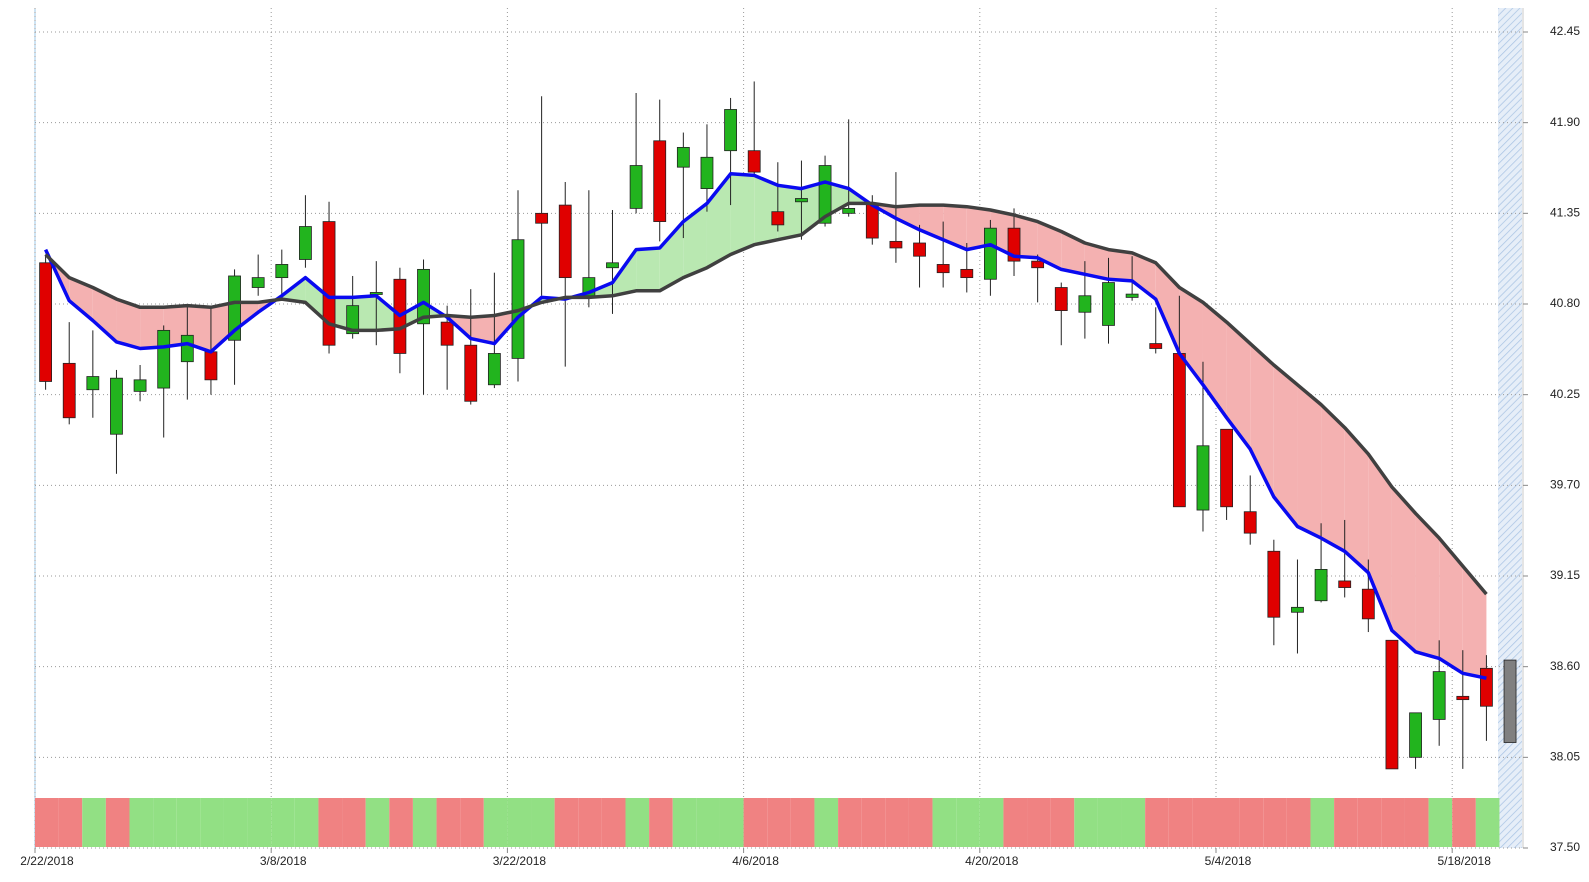 This screenshot has width=1589, height=882. I want to click on y-tick-label: 41.90, so click(1565, 122).